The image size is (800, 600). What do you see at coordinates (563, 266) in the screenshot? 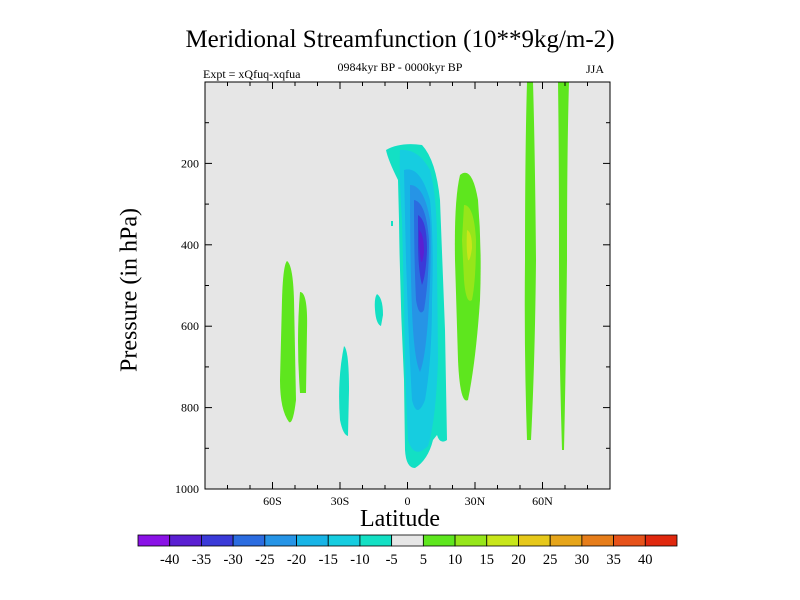
I see `contour-cell-68n` at bounding box center [563, 266].